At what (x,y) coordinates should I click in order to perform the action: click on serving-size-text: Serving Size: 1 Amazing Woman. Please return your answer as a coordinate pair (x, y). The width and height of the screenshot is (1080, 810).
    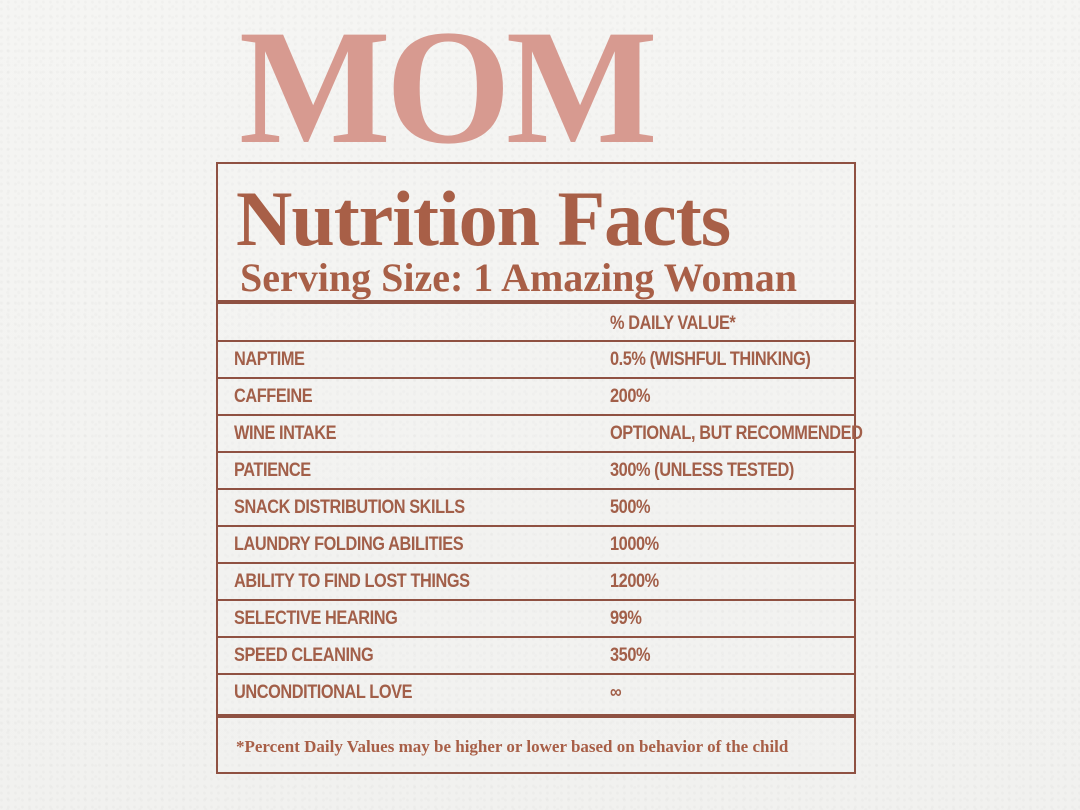
    Looking at the image, I should click on (519, 277).